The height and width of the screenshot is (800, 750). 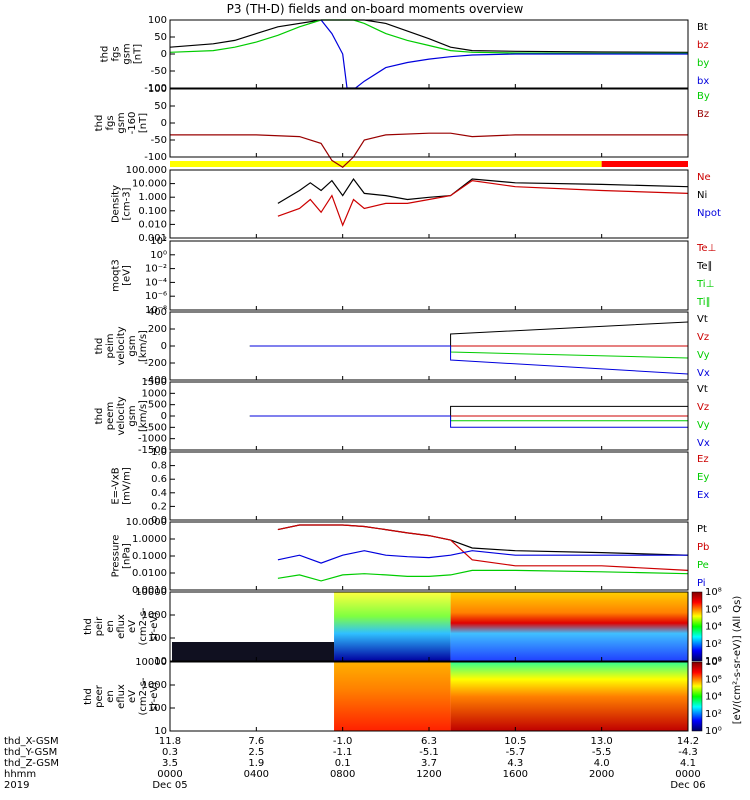 I want to click on footer-row-label-3: hhmm, so click(x=20, y=774).